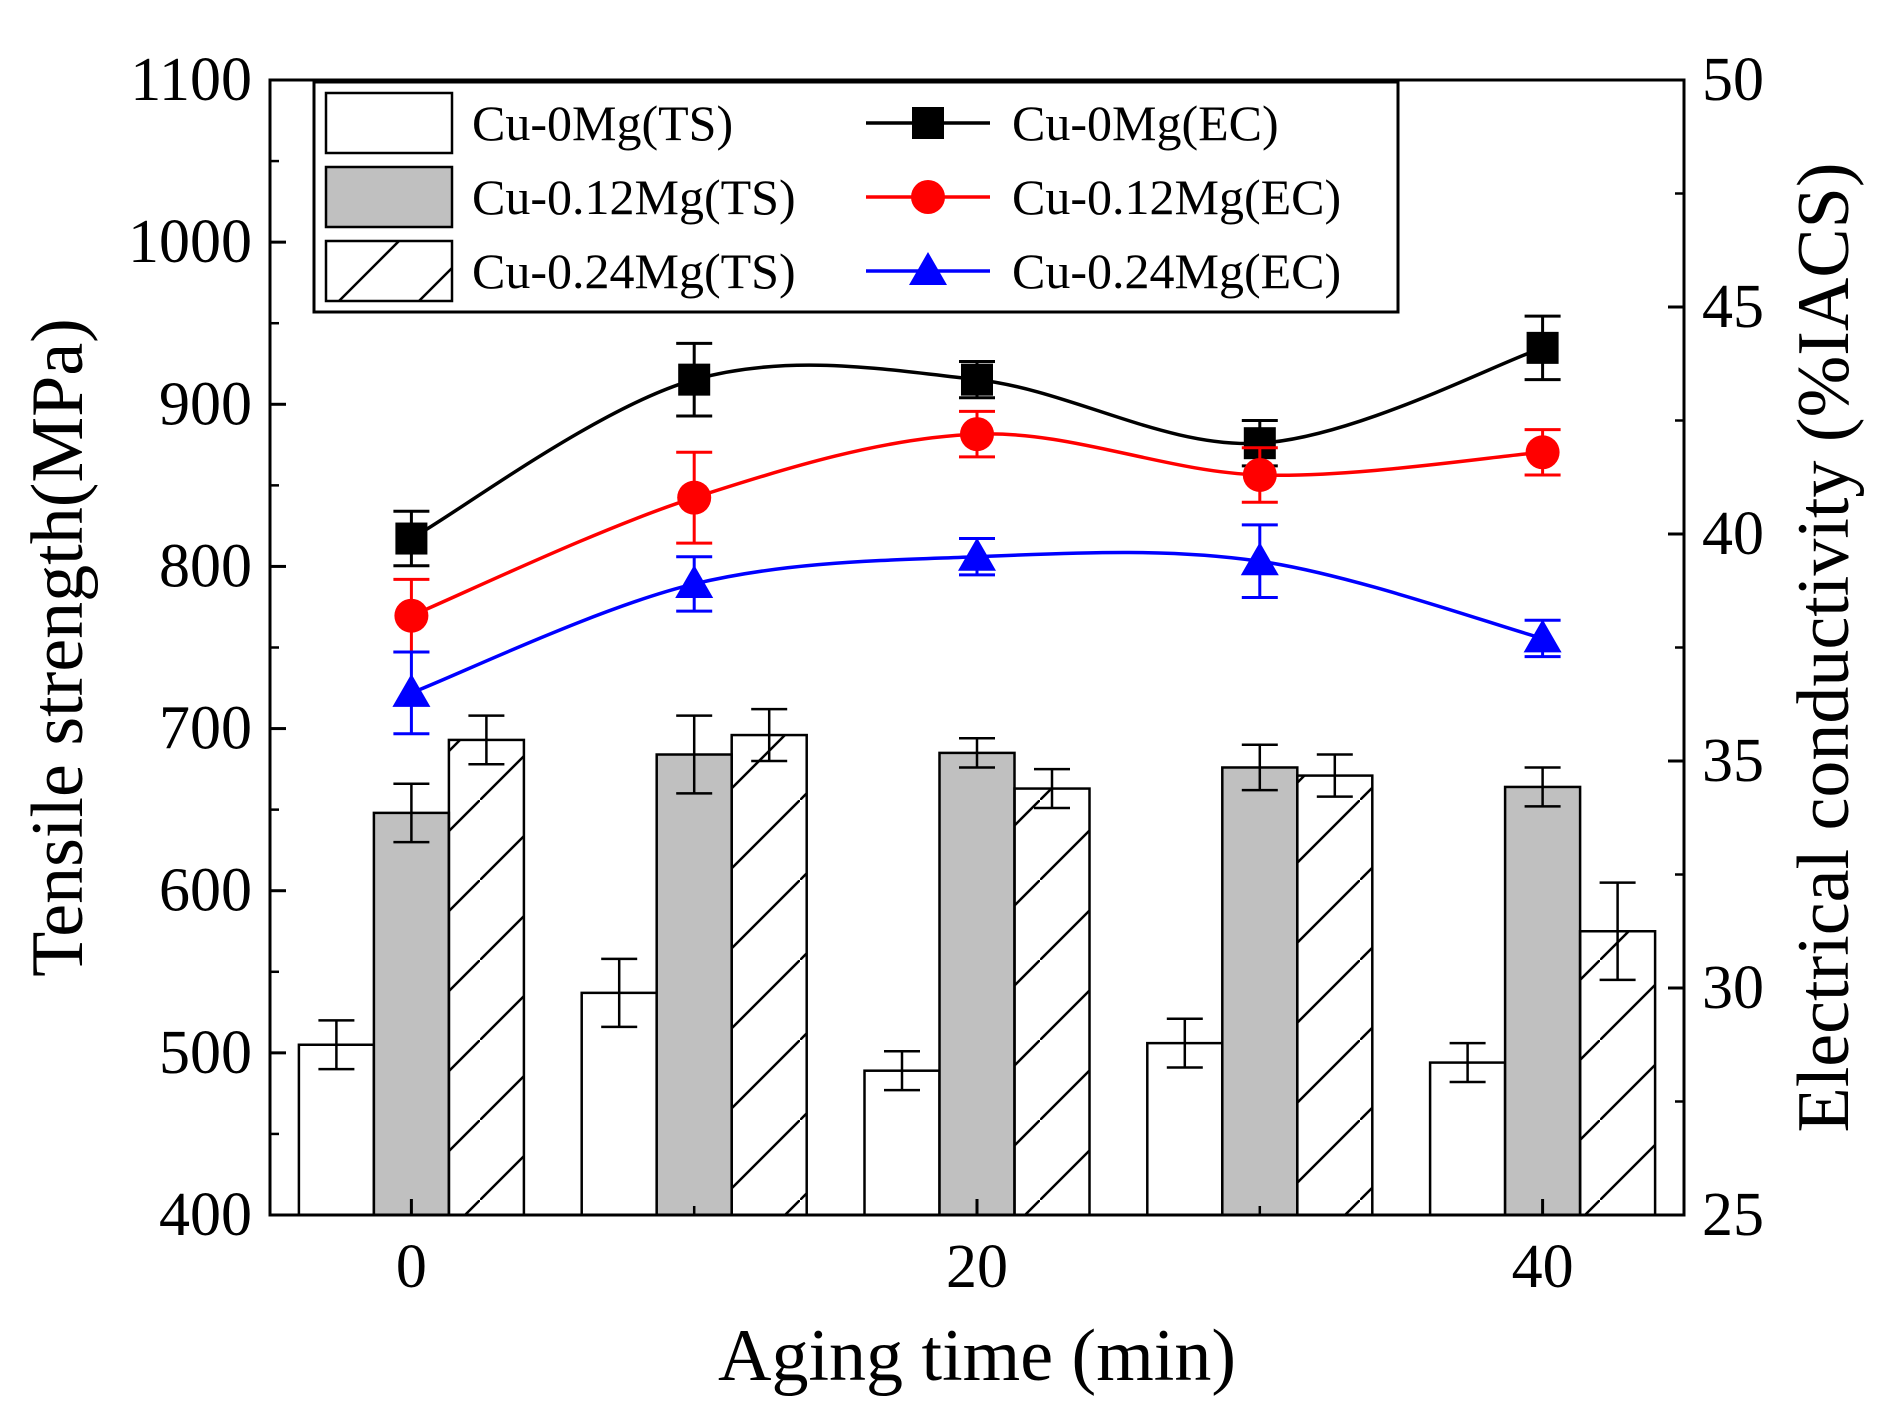 This screenshot has width=1900, height=1411. I want to click on y-right-tick-label: 45, so click(1733, 307).